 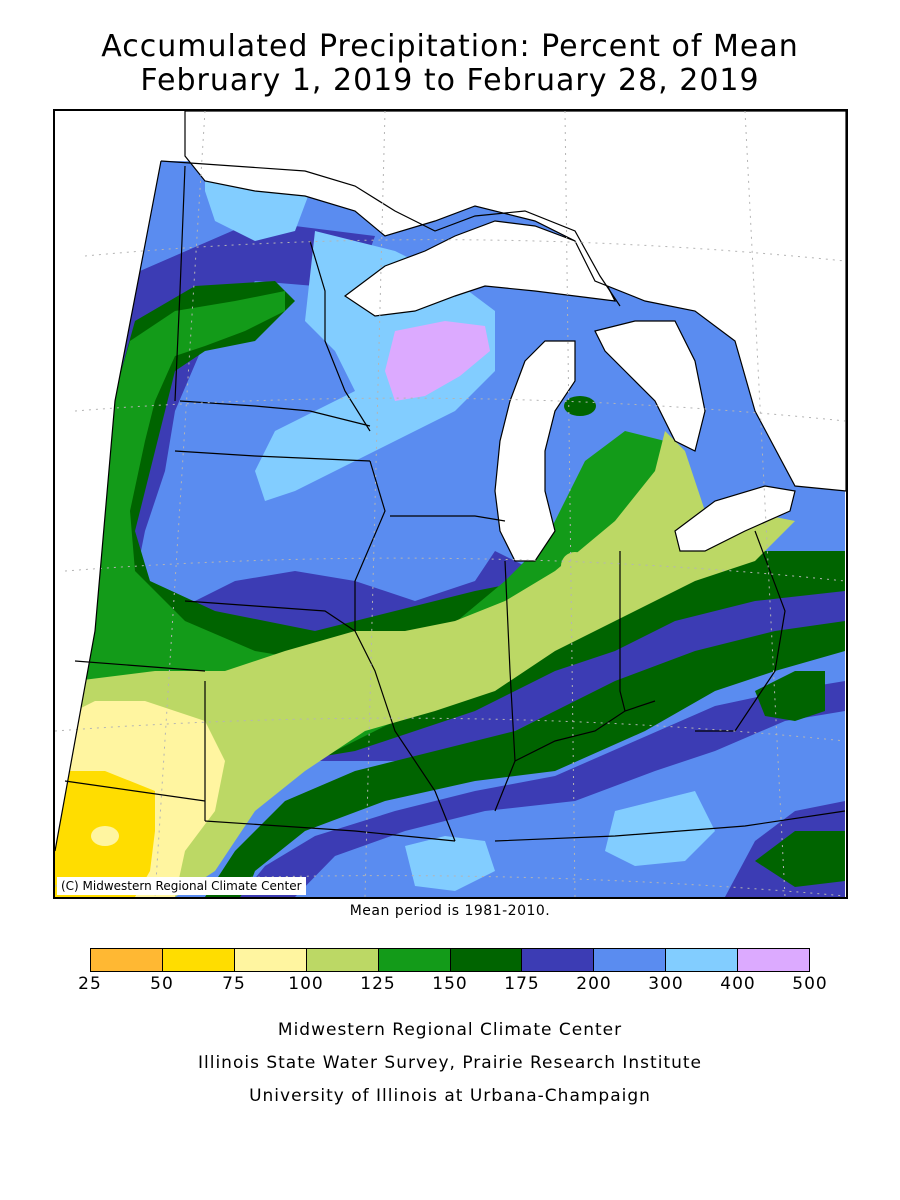 I want to click on lake-erie, so click(x=735, y=518).